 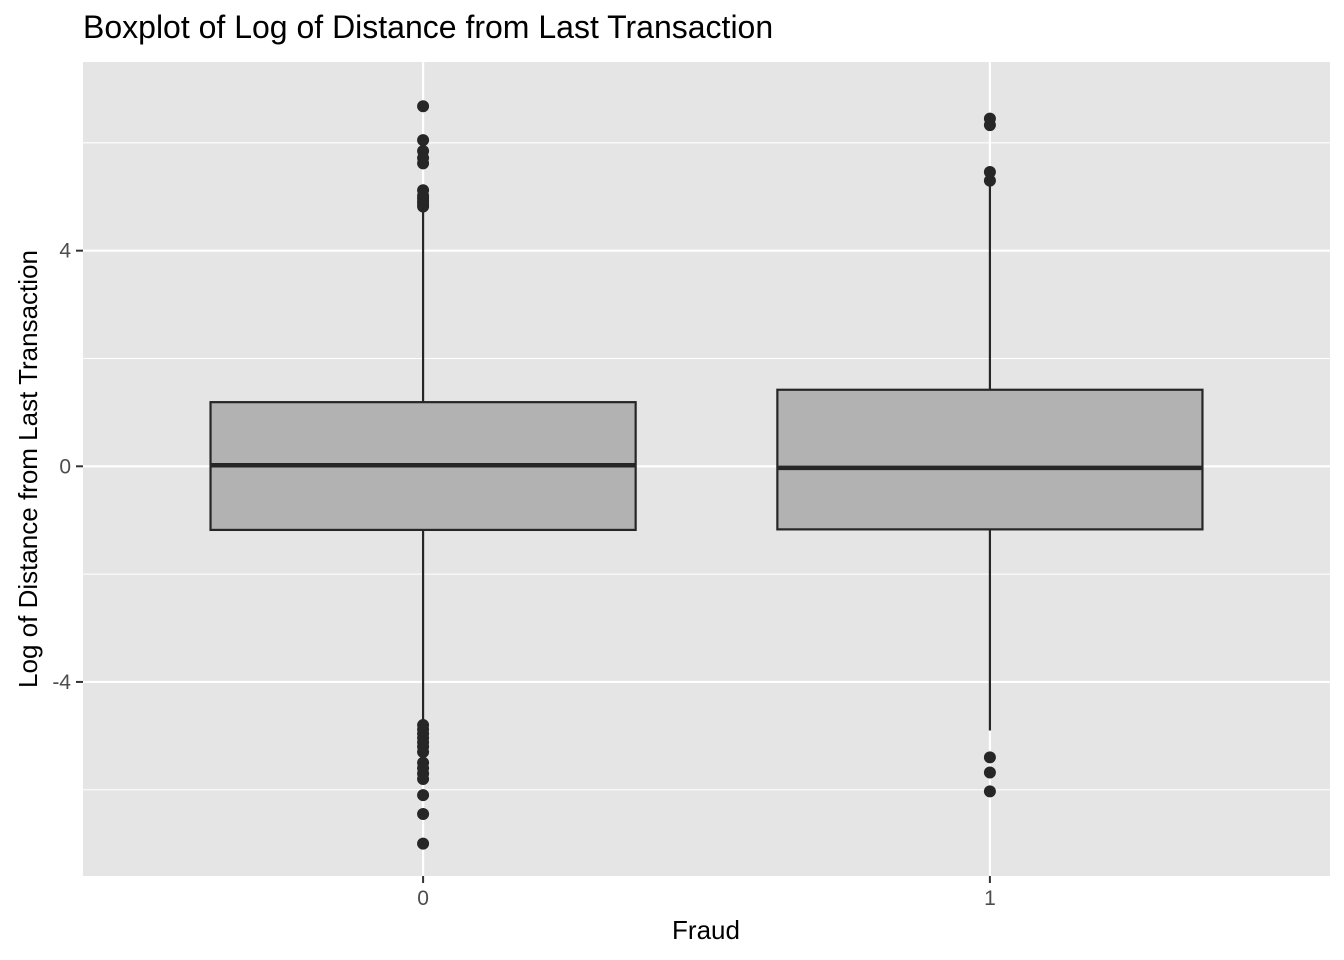 I want to click on x-axis-title: Fraud, so click(x=706, y=930).